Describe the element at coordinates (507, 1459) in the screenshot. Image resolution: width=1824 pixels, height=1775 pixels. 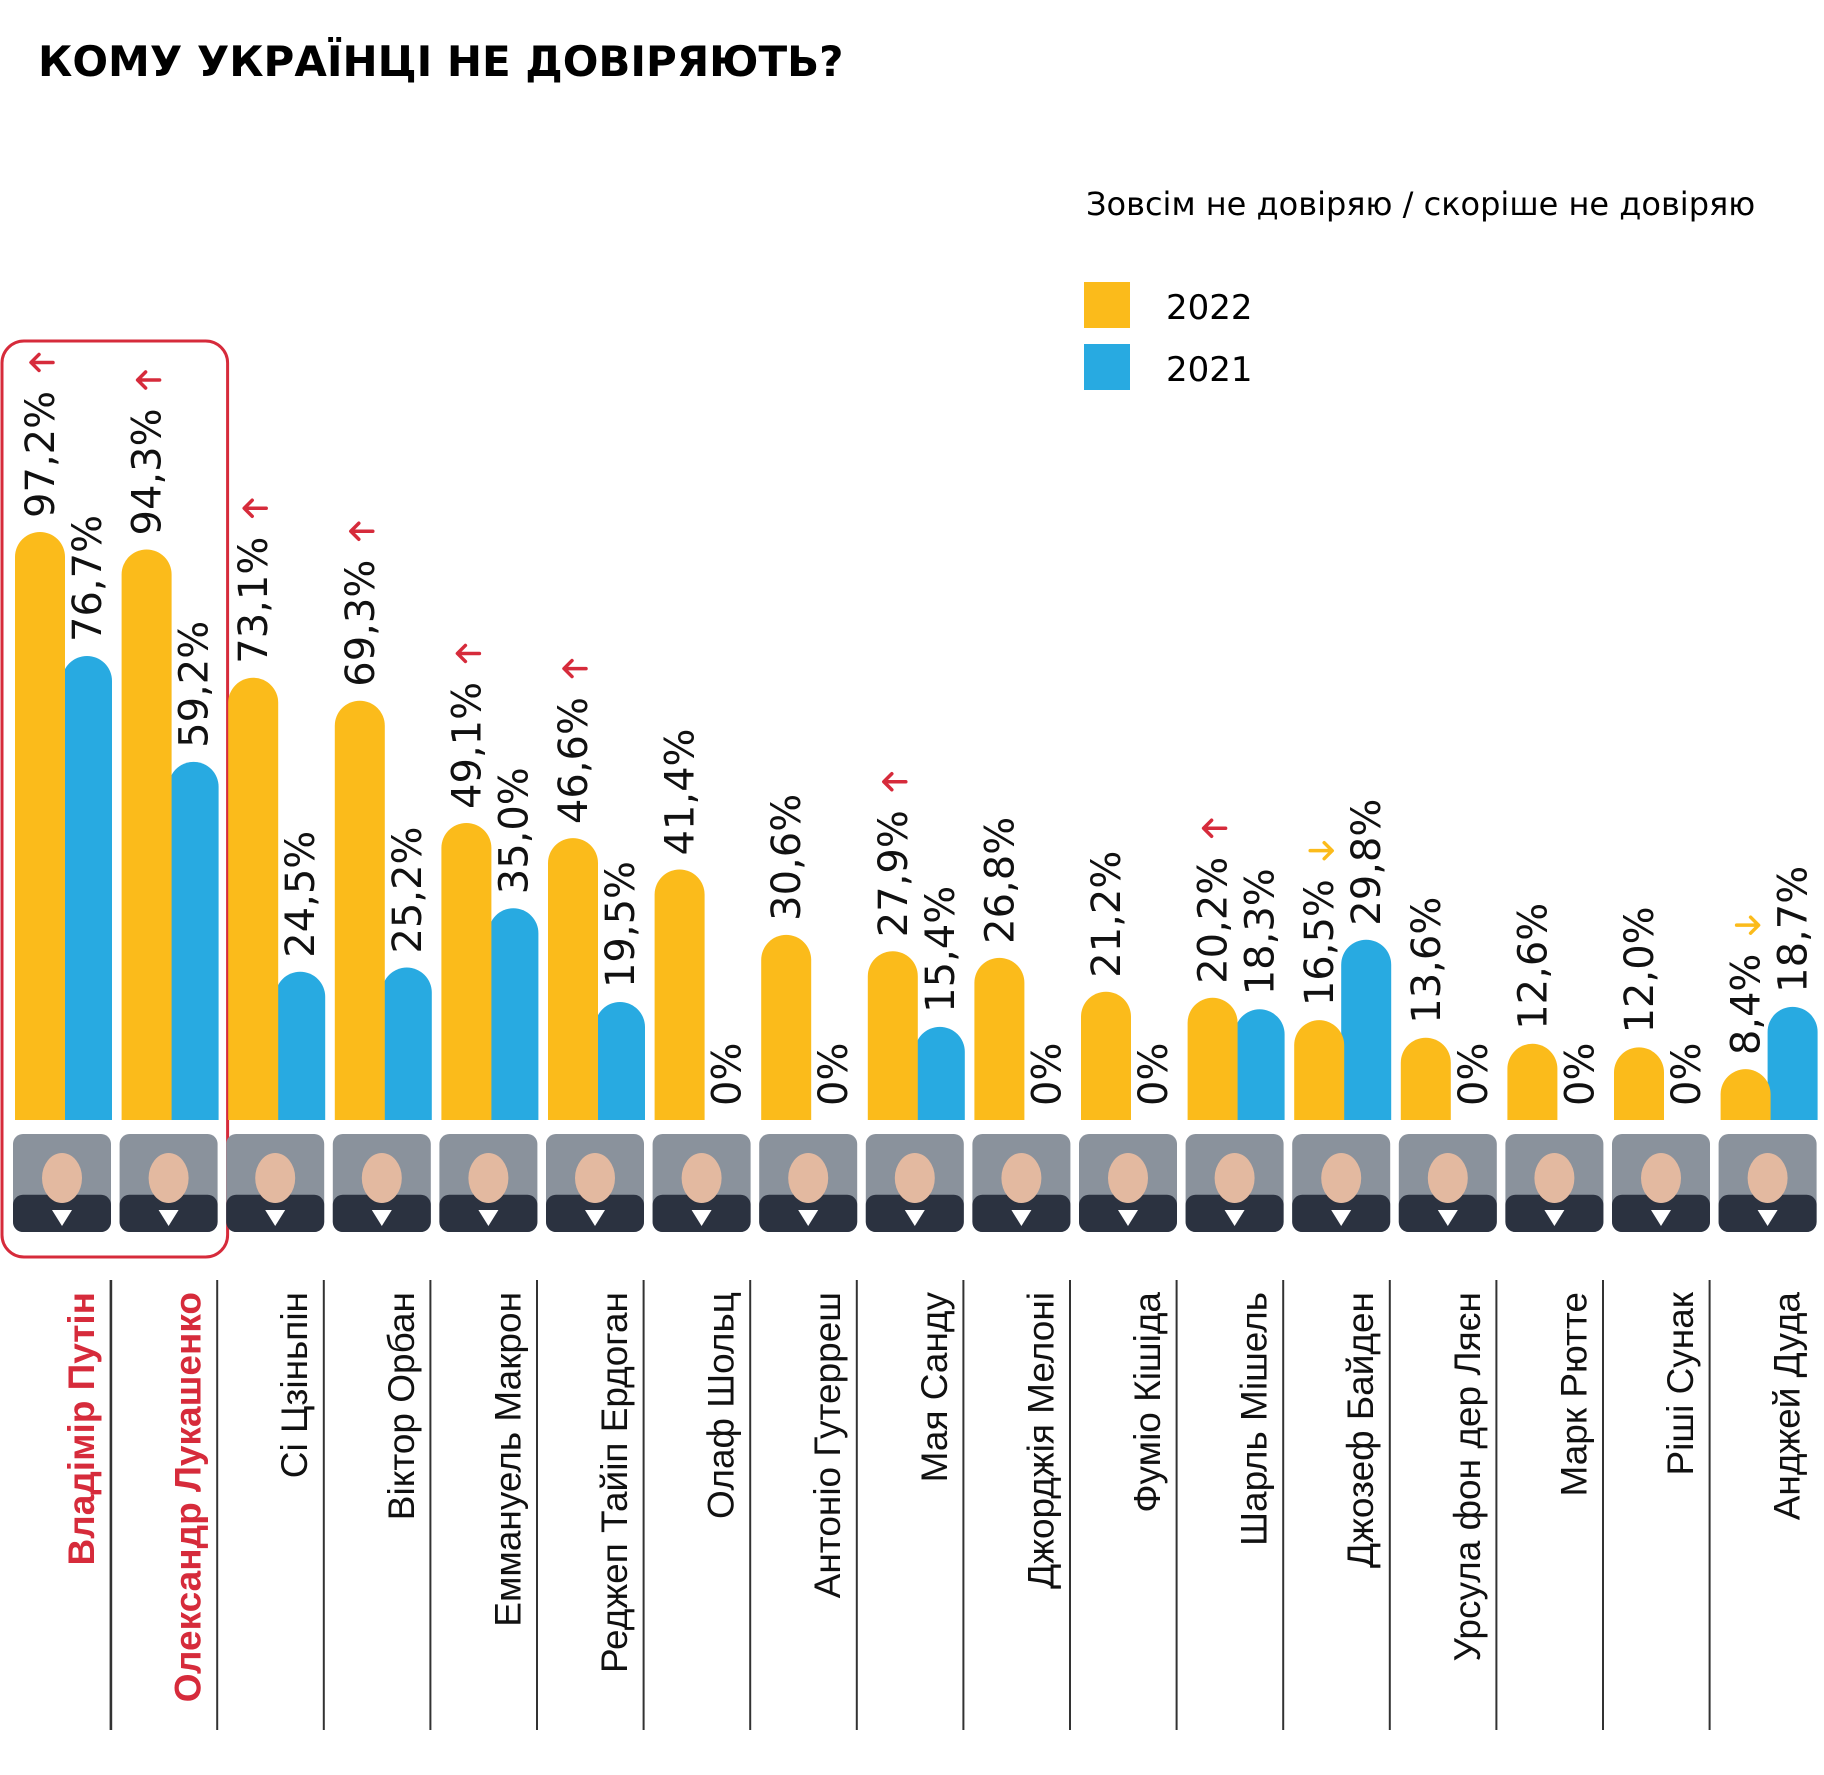
I see `category-label: Еммануель Макрон` at that location.